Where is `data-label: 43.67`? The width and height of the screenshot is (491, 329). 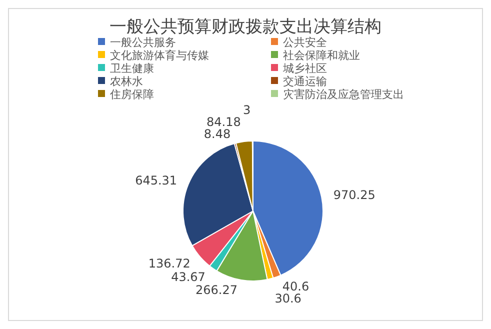 data-label: 43.67 is located at coordinates (188, 277).